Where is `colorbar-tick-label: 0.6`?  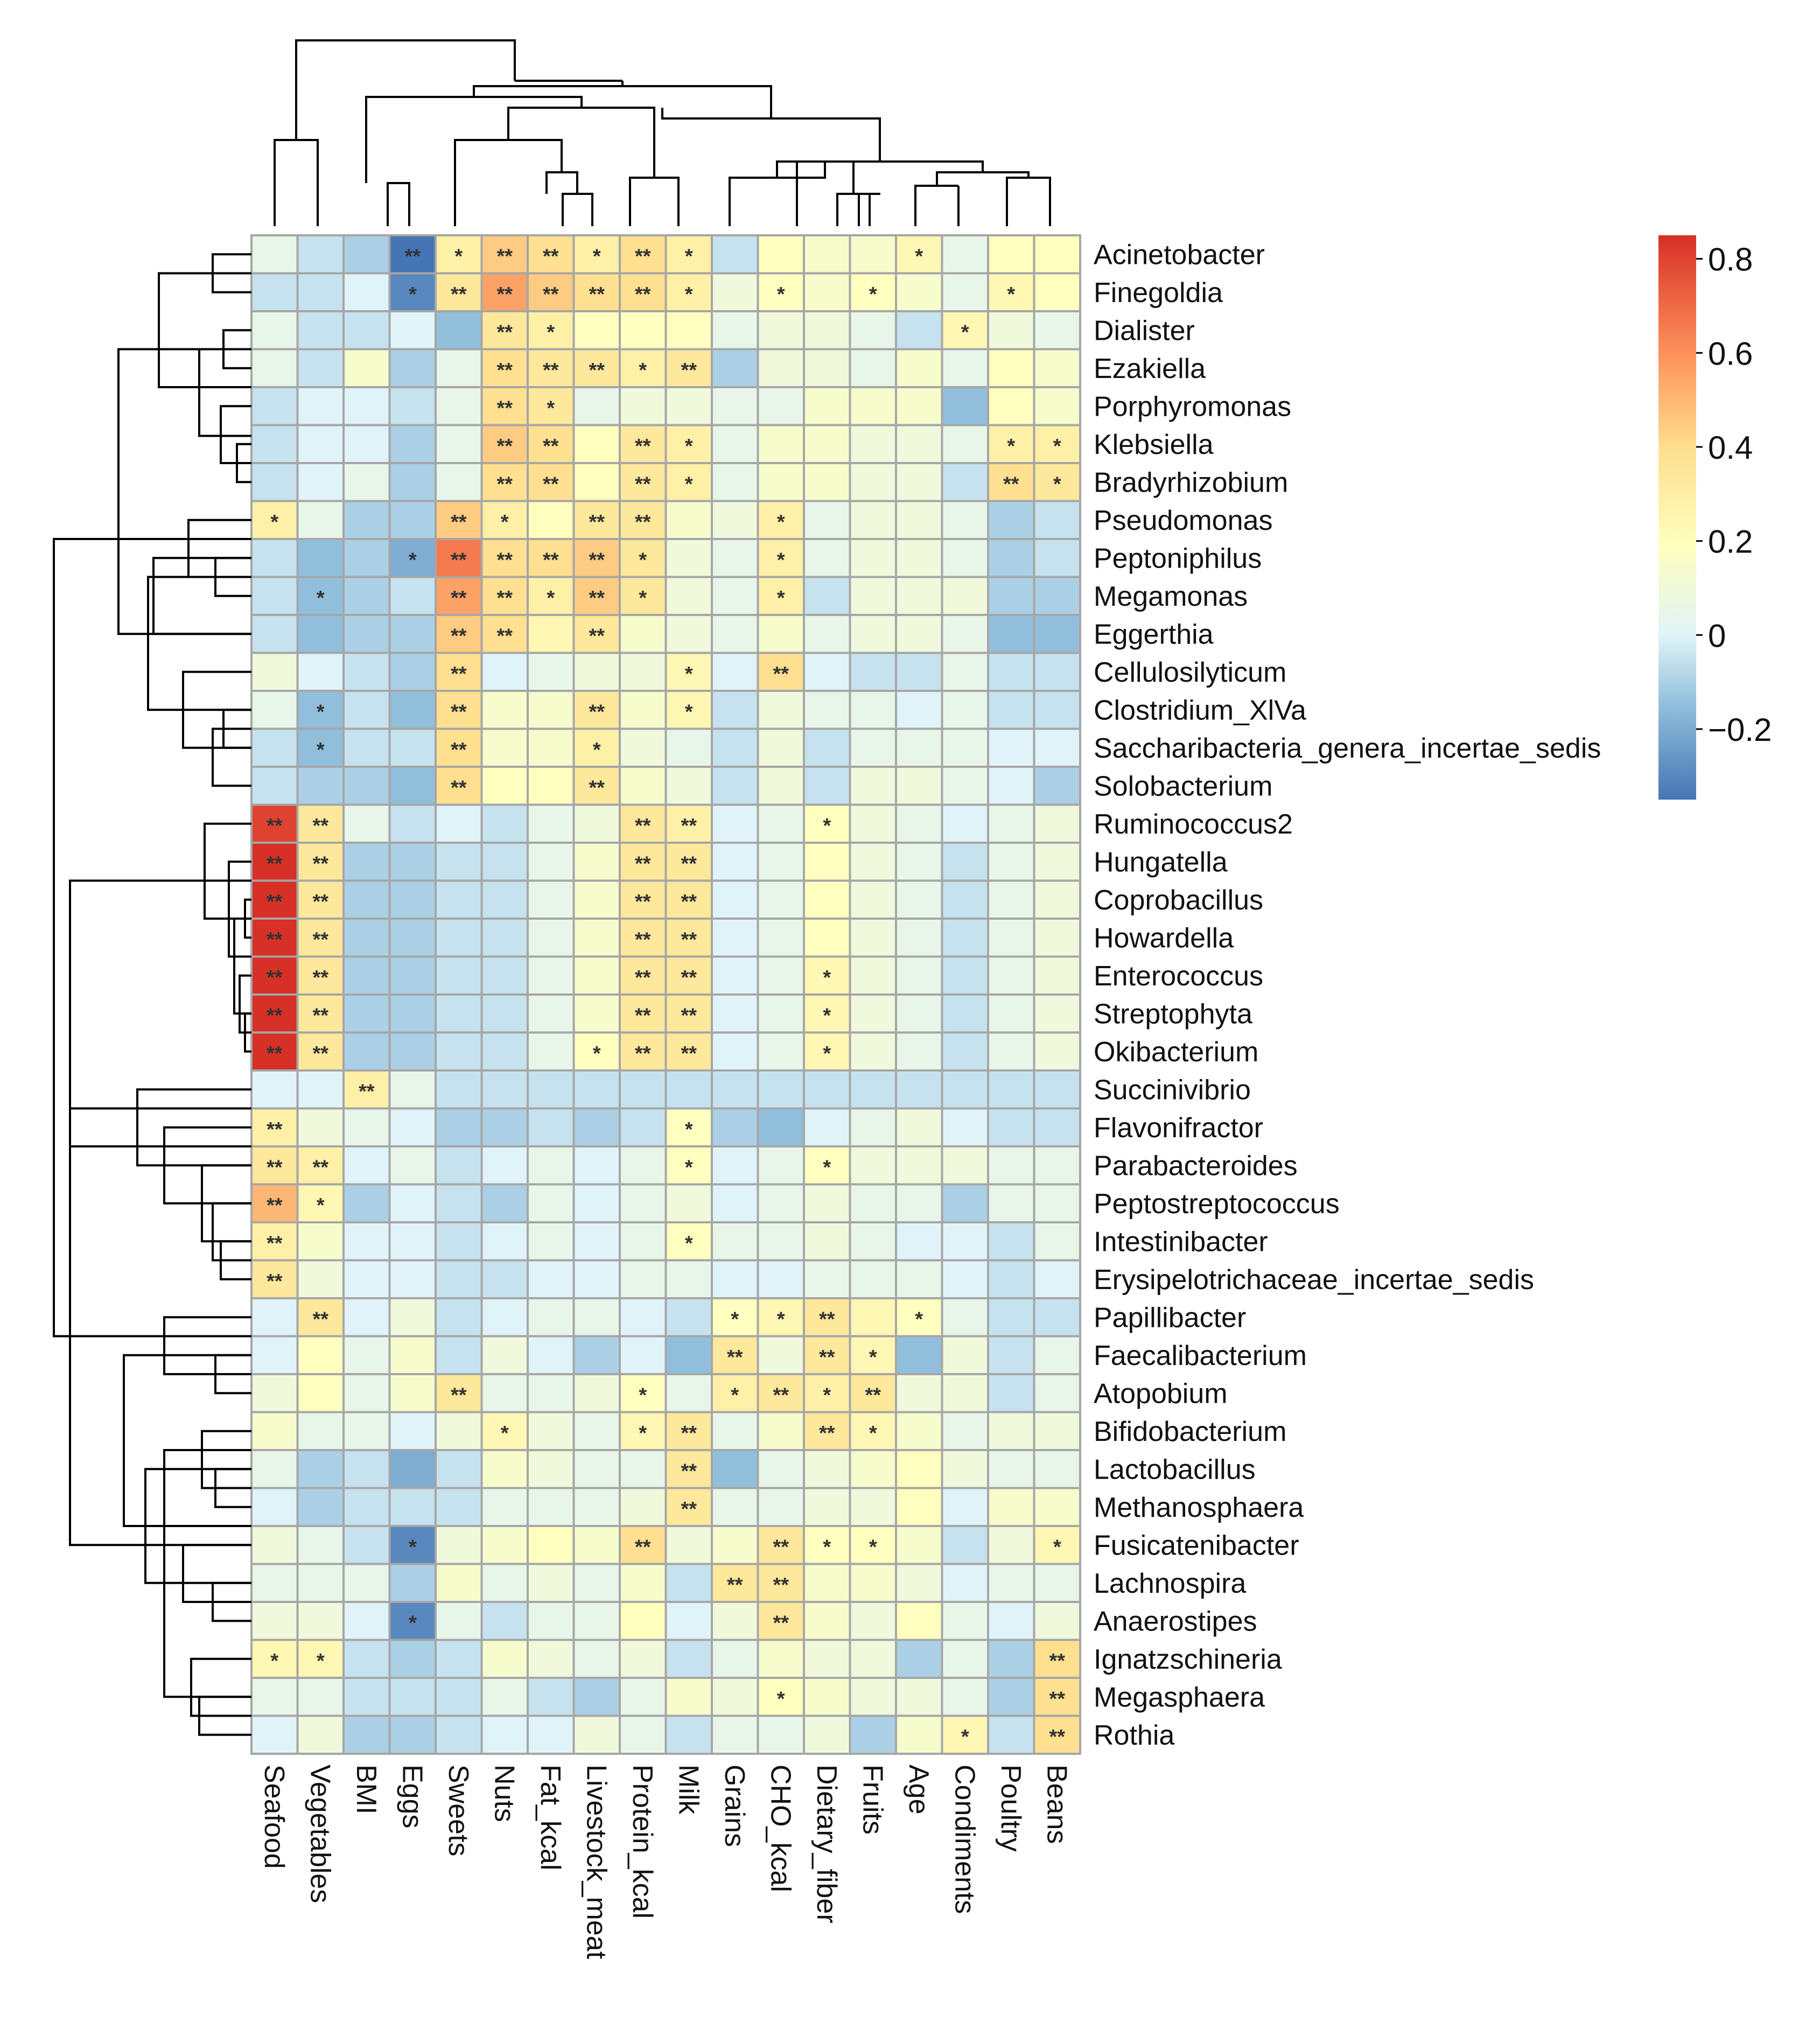
colorbar-tick-label: 0.6 is located at coordinates (1730, 353).